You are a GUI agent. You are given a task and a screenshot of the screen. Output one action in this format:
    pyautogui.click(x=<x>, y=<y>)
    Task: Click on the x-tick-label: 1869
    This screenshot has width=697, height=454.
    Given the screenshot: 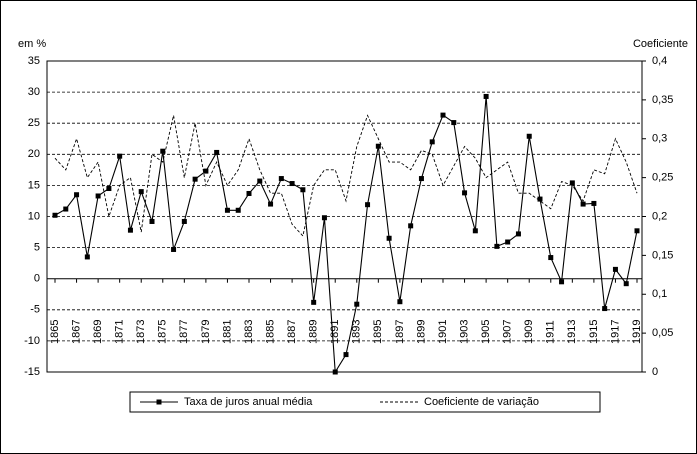 What is the action you would take?
    pyautogui.click(x=98, y=332)
    